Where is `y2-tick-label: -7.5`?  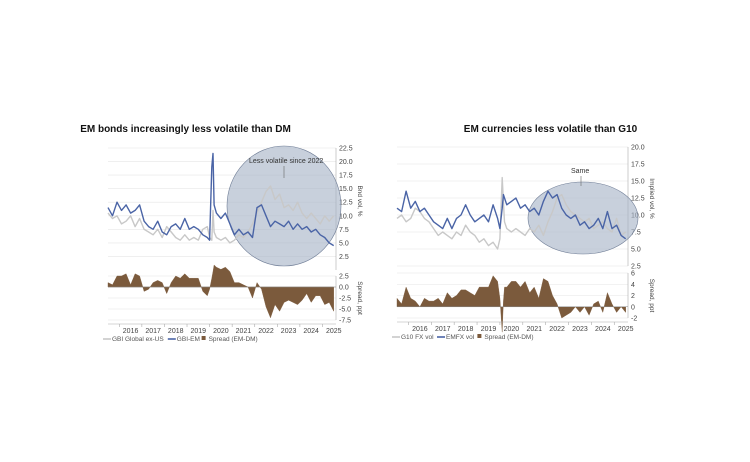
y2-tick-label: -7.5 is located at coordinates (345, 321).